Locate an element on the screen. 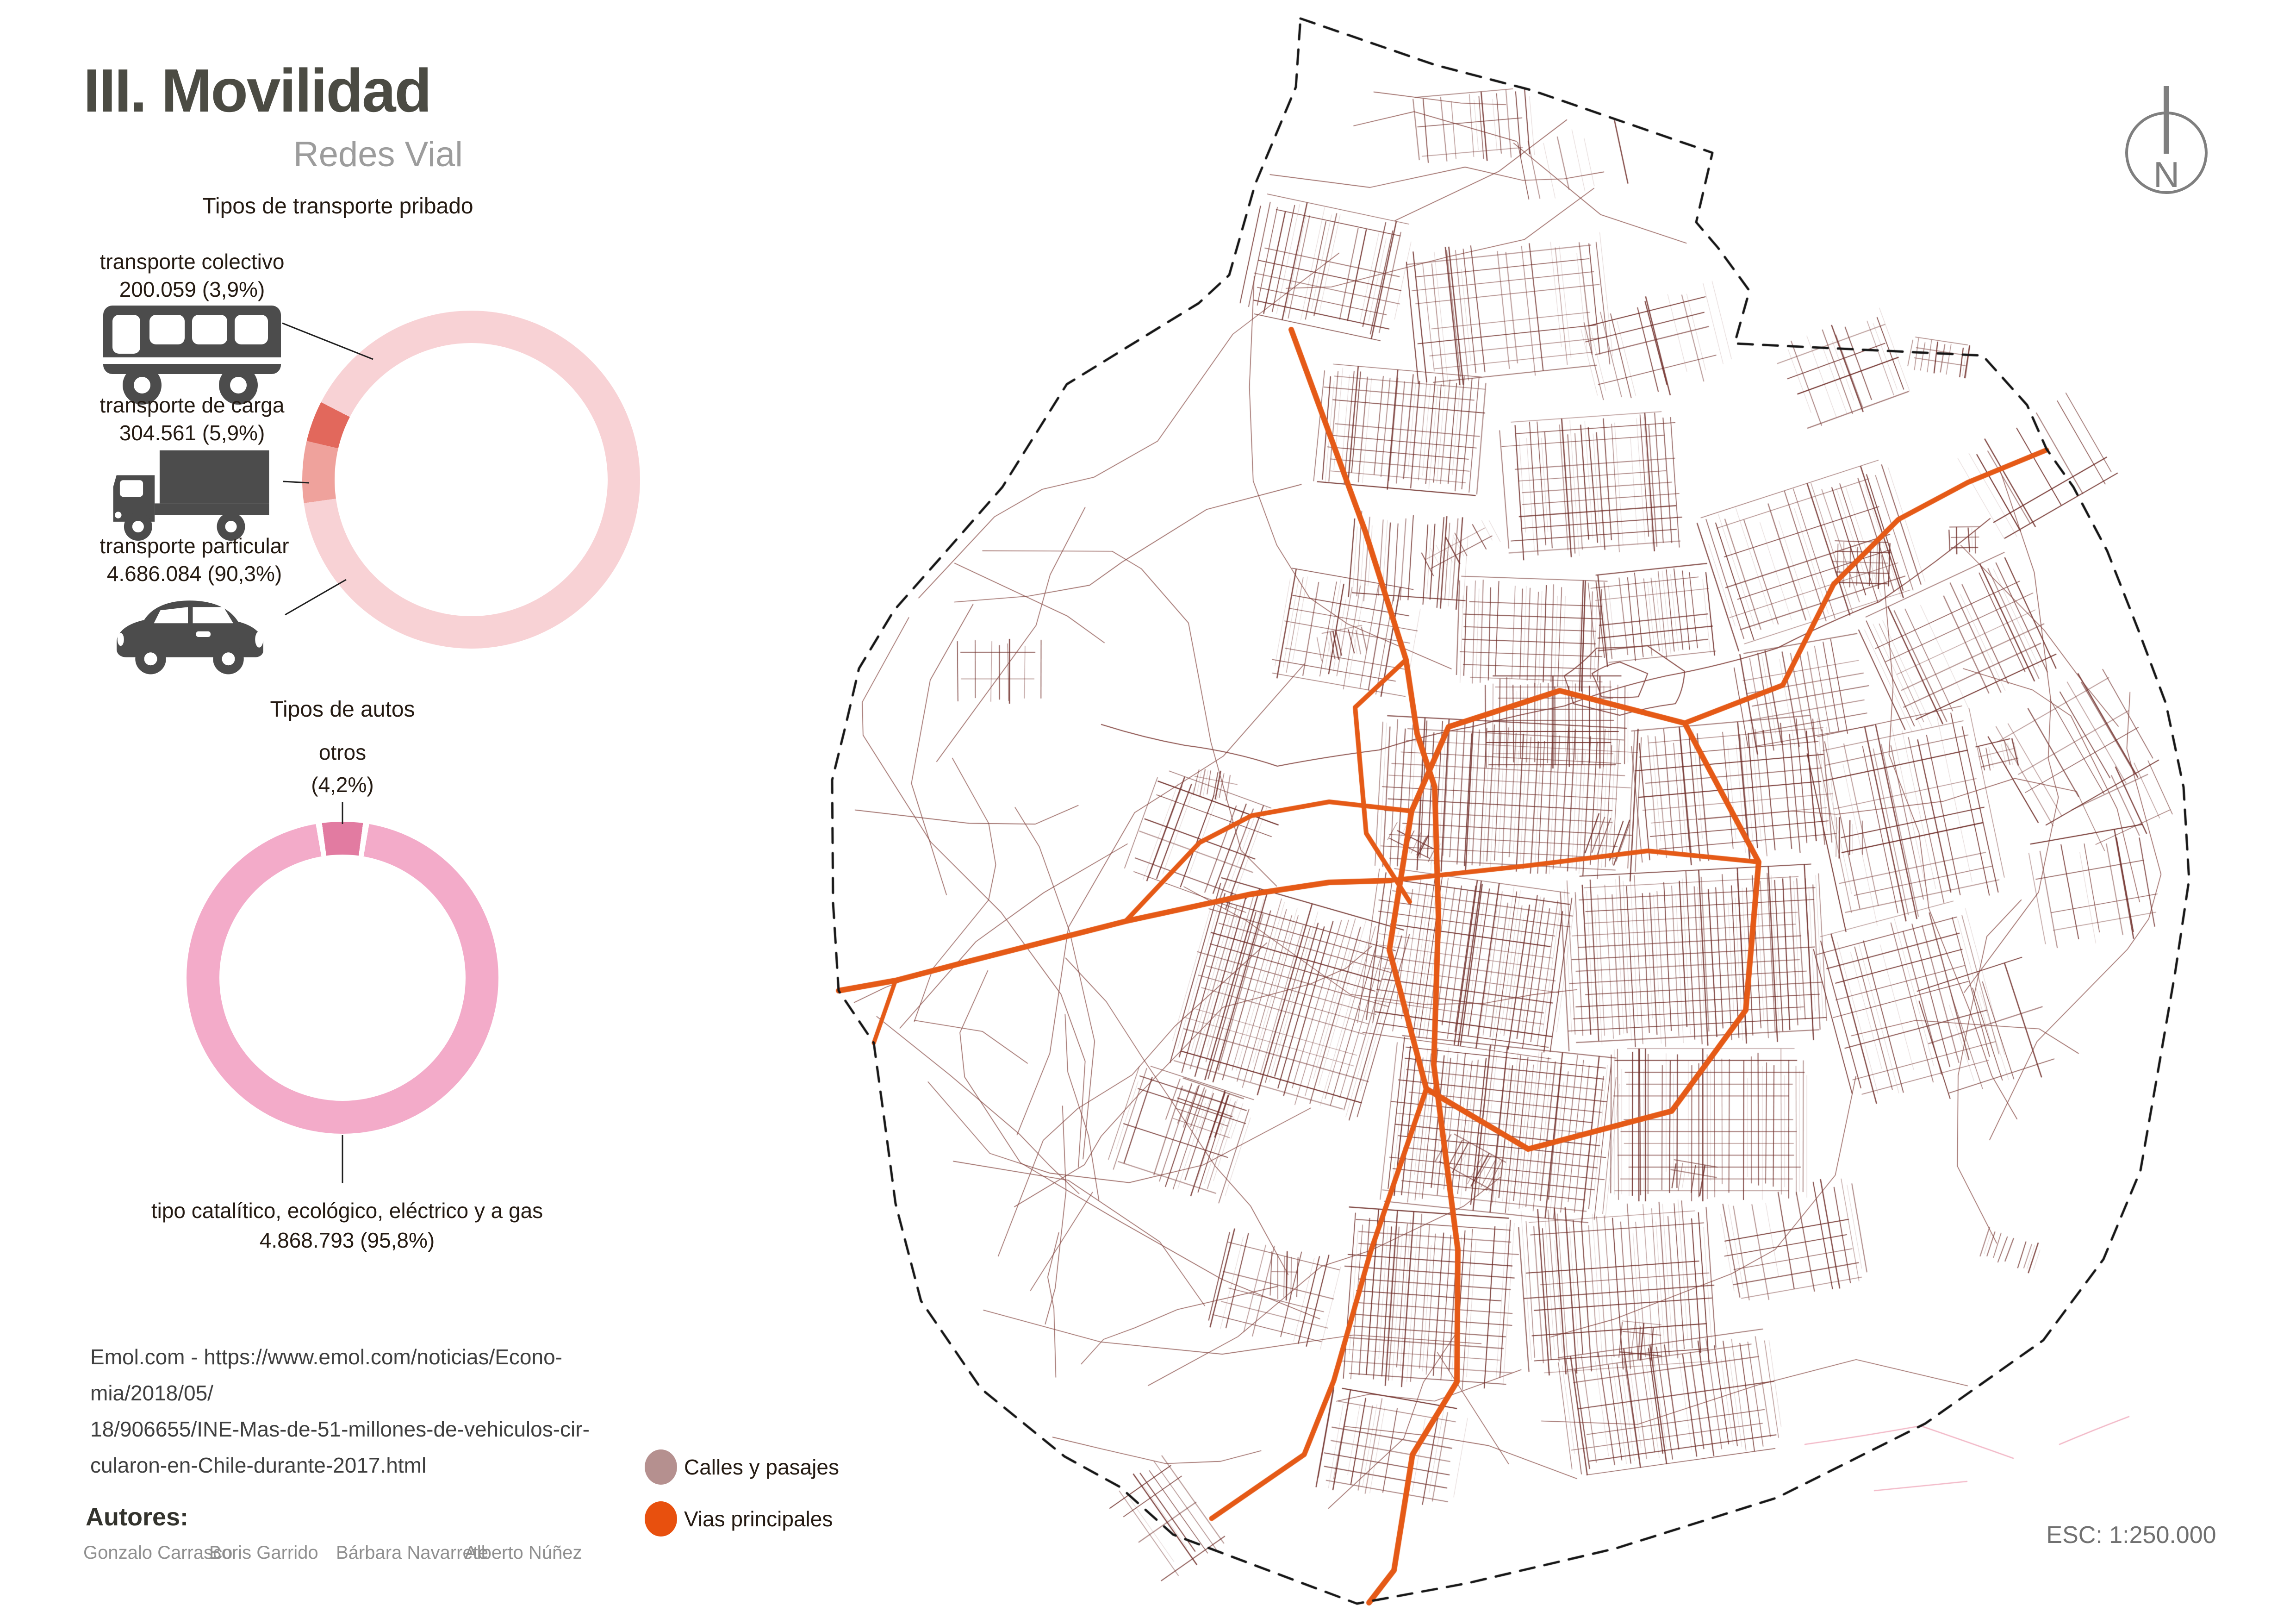 Image resolution: width=2296 pixels, height=1624 pixels. legend-dot-calles is located at coordinates (661, 1467).